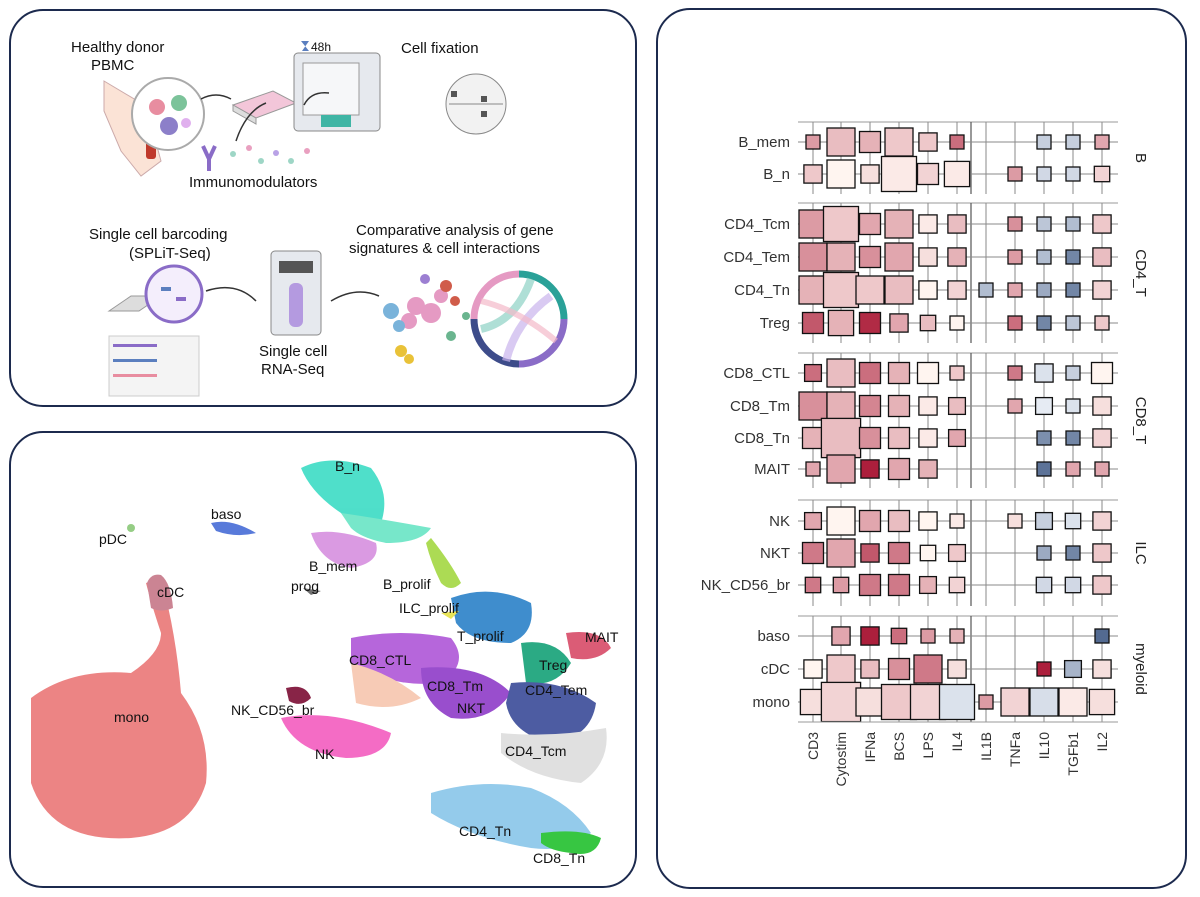 The width and height of the screenshot is (1200, 897). I want to click on hourglass-icon, so click(305, 46).